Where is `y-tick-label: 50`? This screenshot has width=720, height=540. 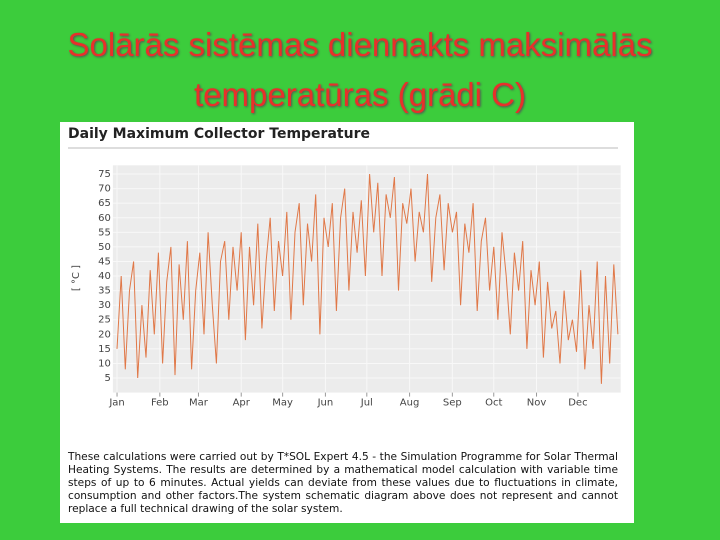
y-tick-label: 50 is located at coordinates (104, 247).